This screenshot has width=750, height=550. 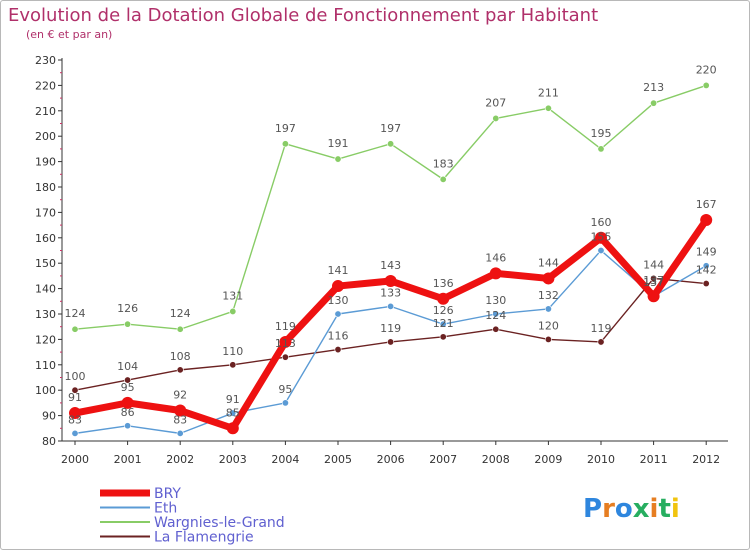 I want to click on y-tick-label: 140, so click(x=45, y=289).